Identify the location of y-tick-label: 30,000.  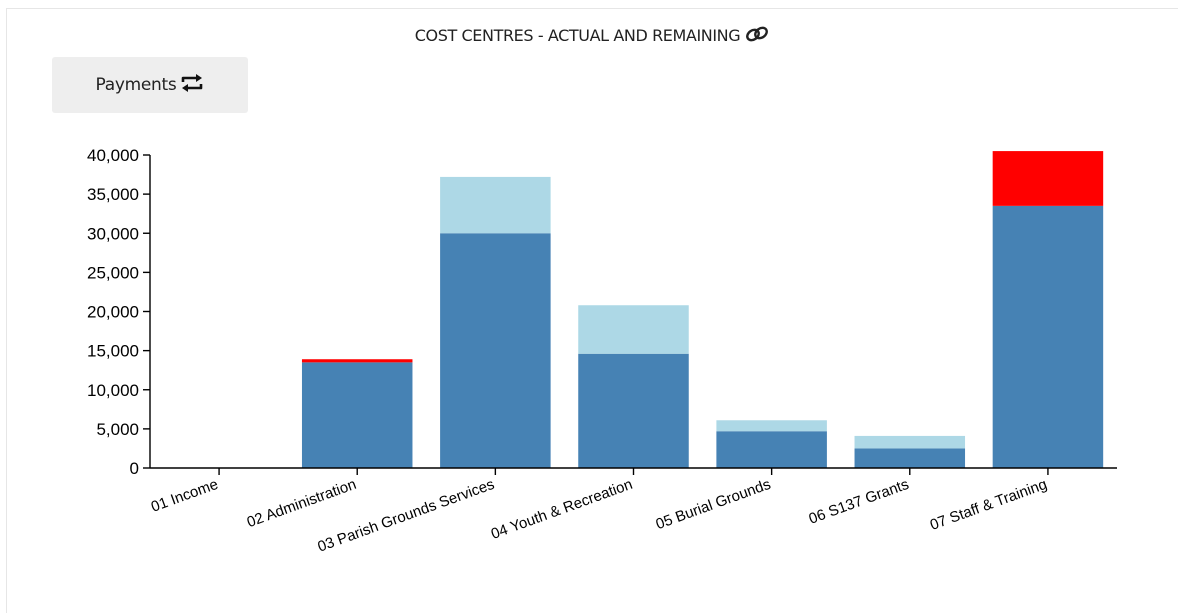
(113, 233).